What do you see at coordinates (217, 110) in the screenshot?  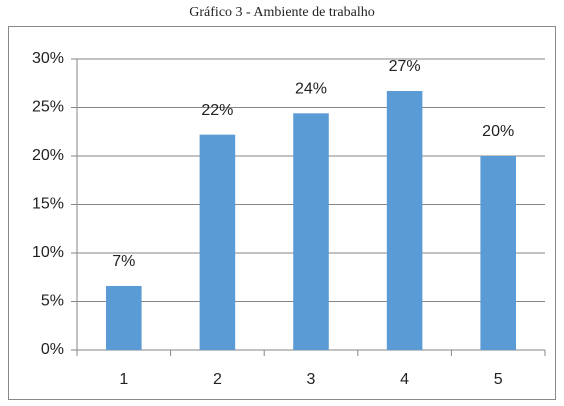 I see `data-label: 22%` at bounding box center [217, 110].